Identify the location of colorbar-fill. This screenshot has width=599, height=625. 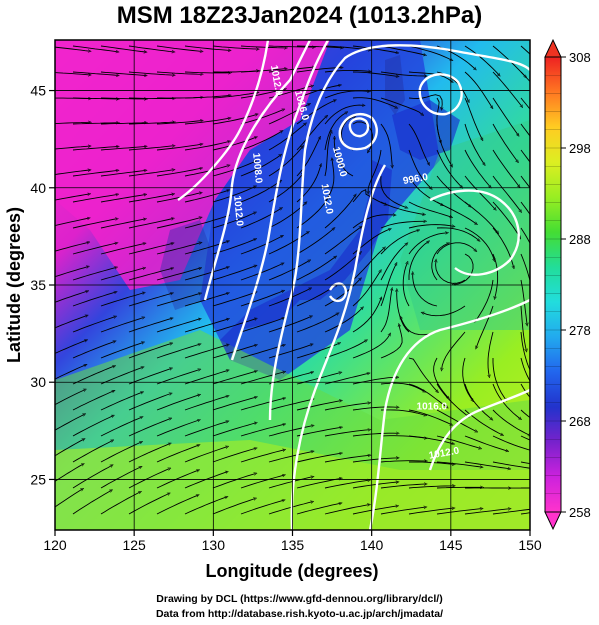
(553, 284).